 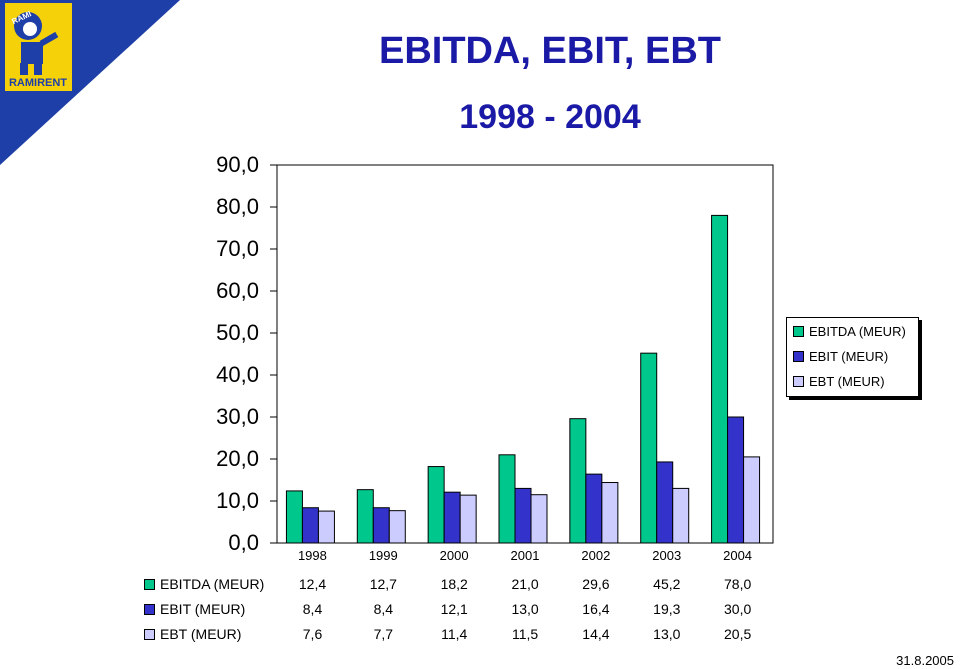 I want to click on table-row-label: EBT (MEUR), so click(x=192, y=634).